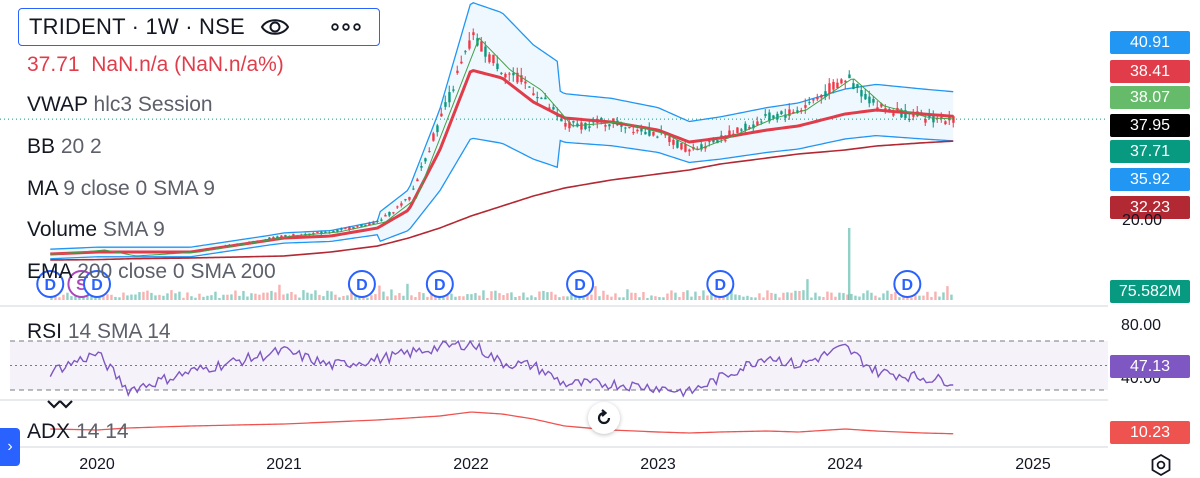 Image resolution: width=1200 pixels, height=478 pixels. I want to click on indicator-vwap: VWAP hlc3 Session, so click(120, 105).